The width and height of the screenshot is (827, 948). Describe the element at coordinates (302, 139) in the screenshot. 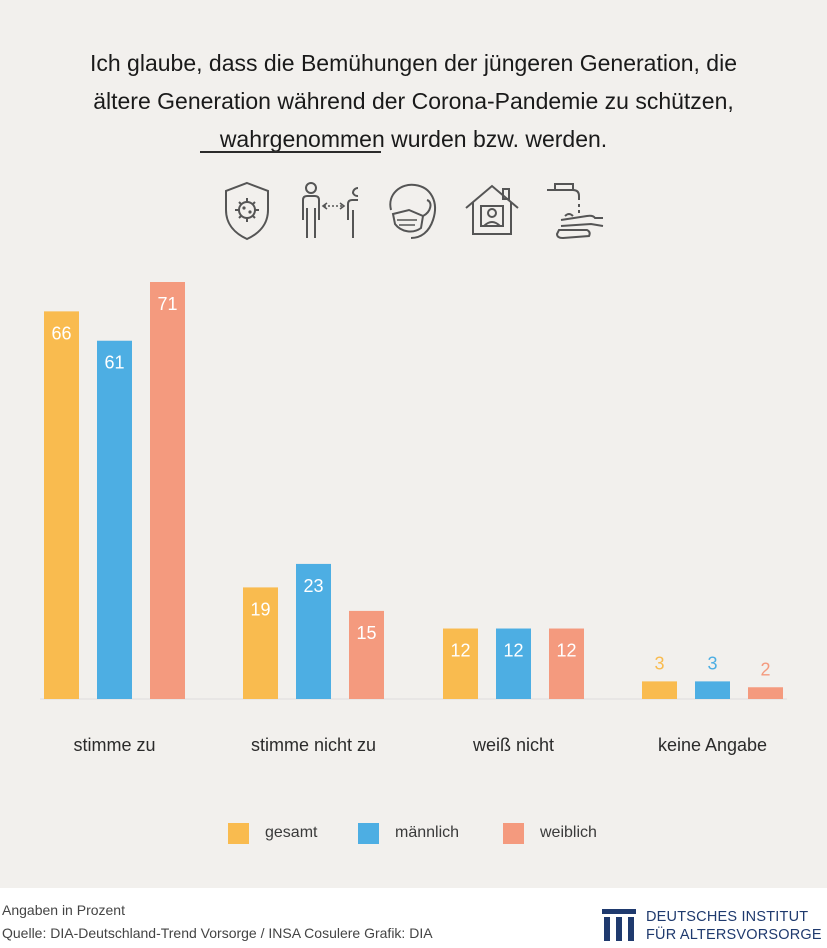

I see `title-underlined-word: wahrgenommen` at that location.